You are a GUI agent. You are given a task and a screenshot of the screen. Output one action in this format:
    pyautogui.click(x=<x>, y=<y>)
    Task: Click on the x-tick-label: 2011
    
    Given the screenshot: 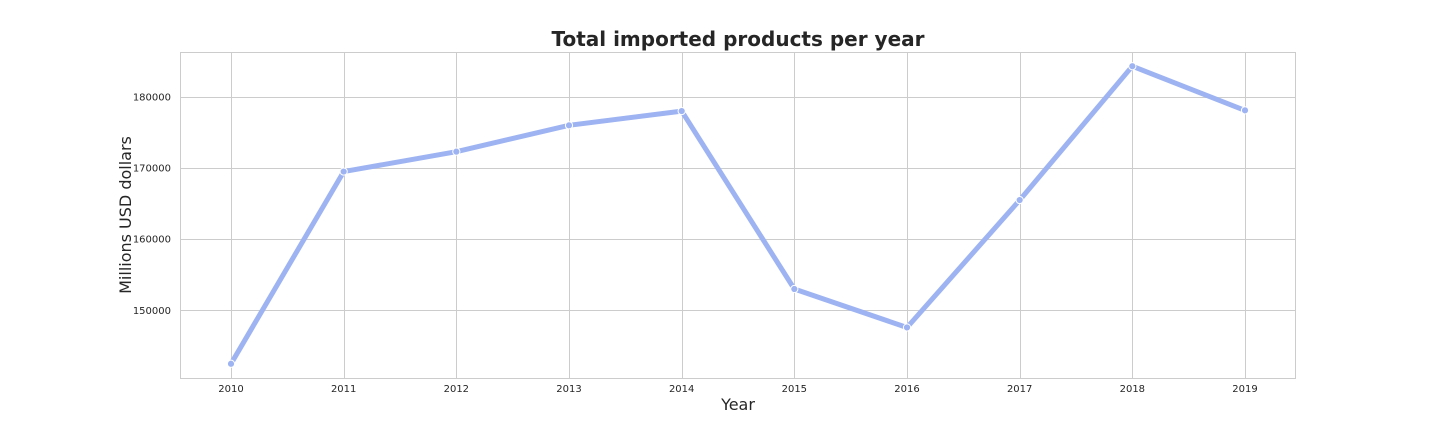 What is the action you would take?
    pyautogui.click(x=343, y=389)
    